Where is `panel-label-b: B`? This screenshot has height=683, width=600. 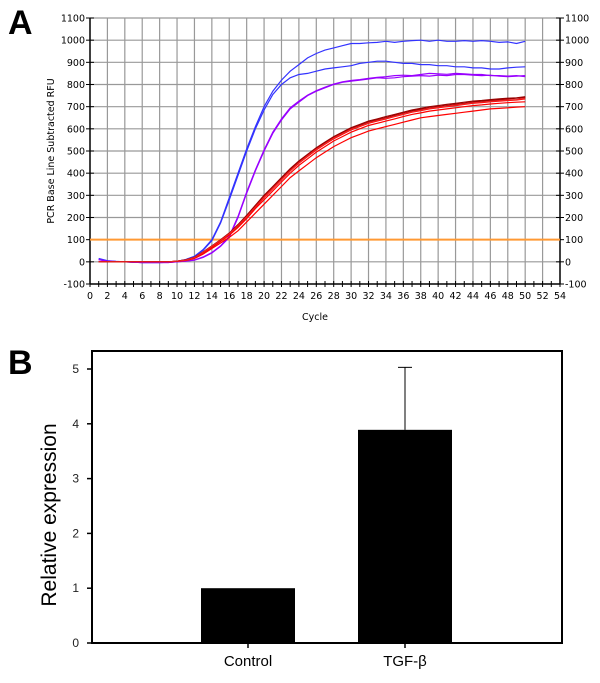
panel-label-b: B is located at coordinates (20, 363).